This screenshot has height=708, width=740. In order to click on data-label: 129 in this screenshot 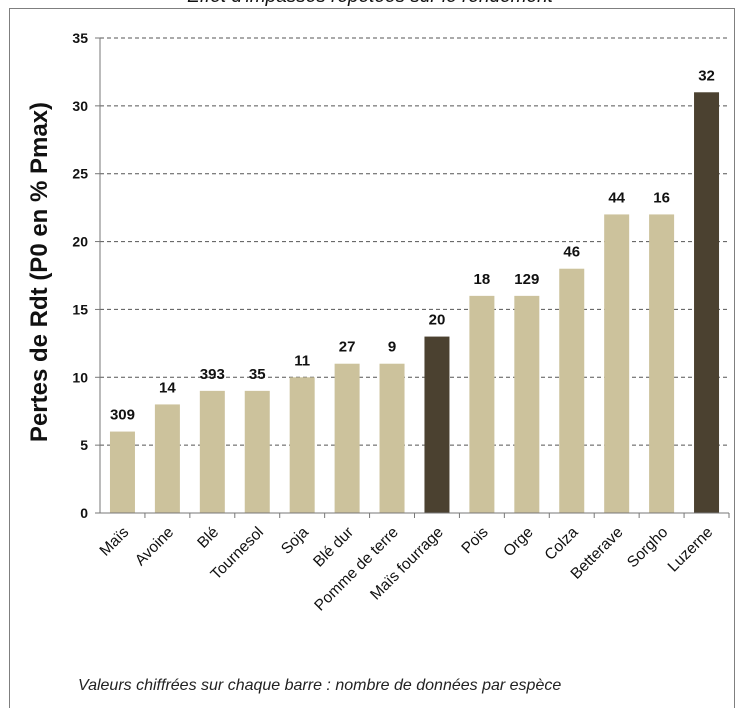, I will do `click(526, 279)`.